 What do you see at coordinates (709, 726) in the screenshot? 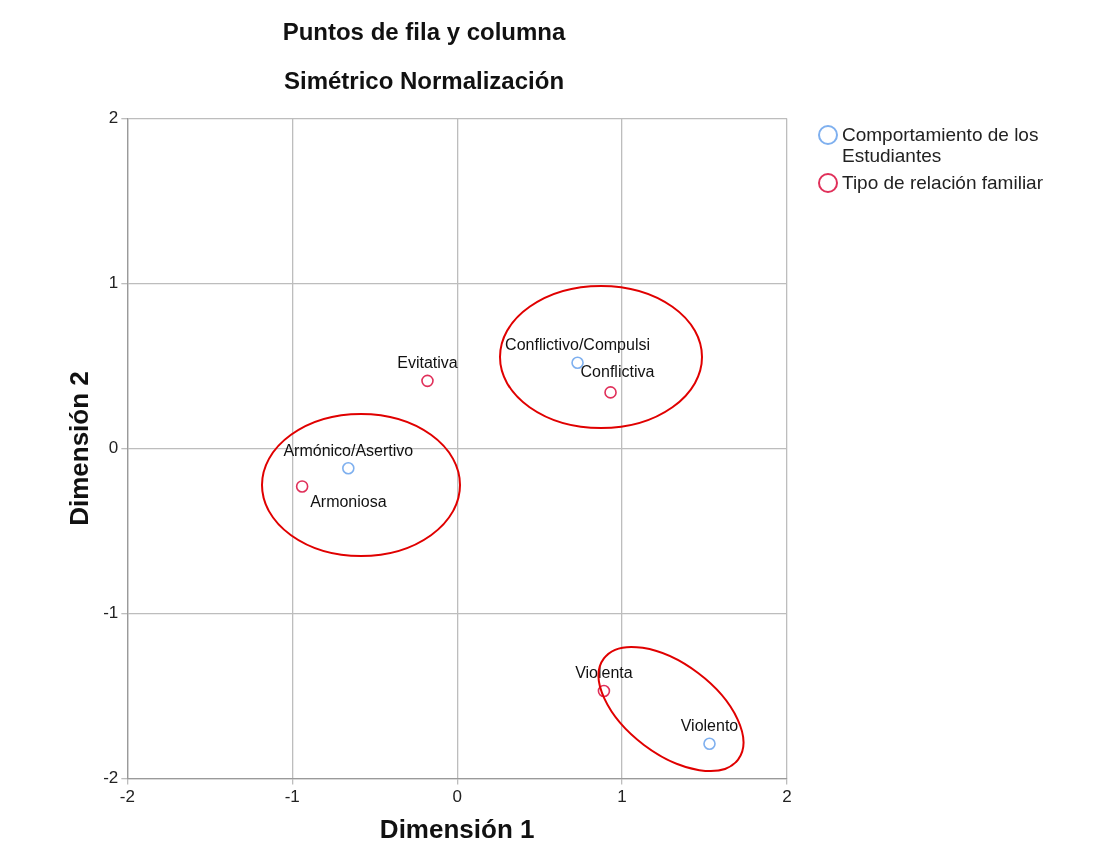
I see `annotation: Violento` at bounding box center [709, 726].